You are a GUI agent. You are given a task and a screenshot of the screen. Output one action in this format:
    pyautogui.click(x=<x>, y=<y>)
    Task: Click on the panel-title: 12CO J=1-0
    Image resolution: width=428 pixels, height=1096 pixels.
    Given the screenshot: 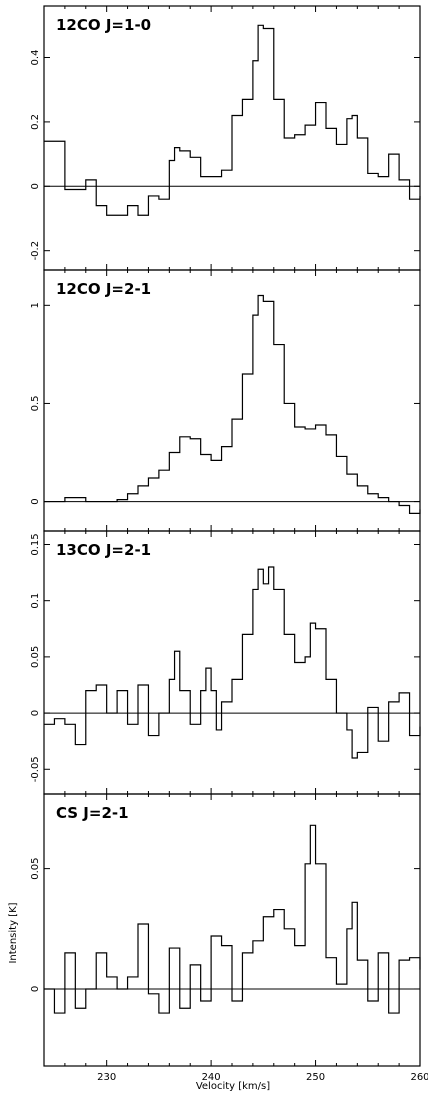 What is the action you would take?
    pyautogui.click(x=103, y=25)
    